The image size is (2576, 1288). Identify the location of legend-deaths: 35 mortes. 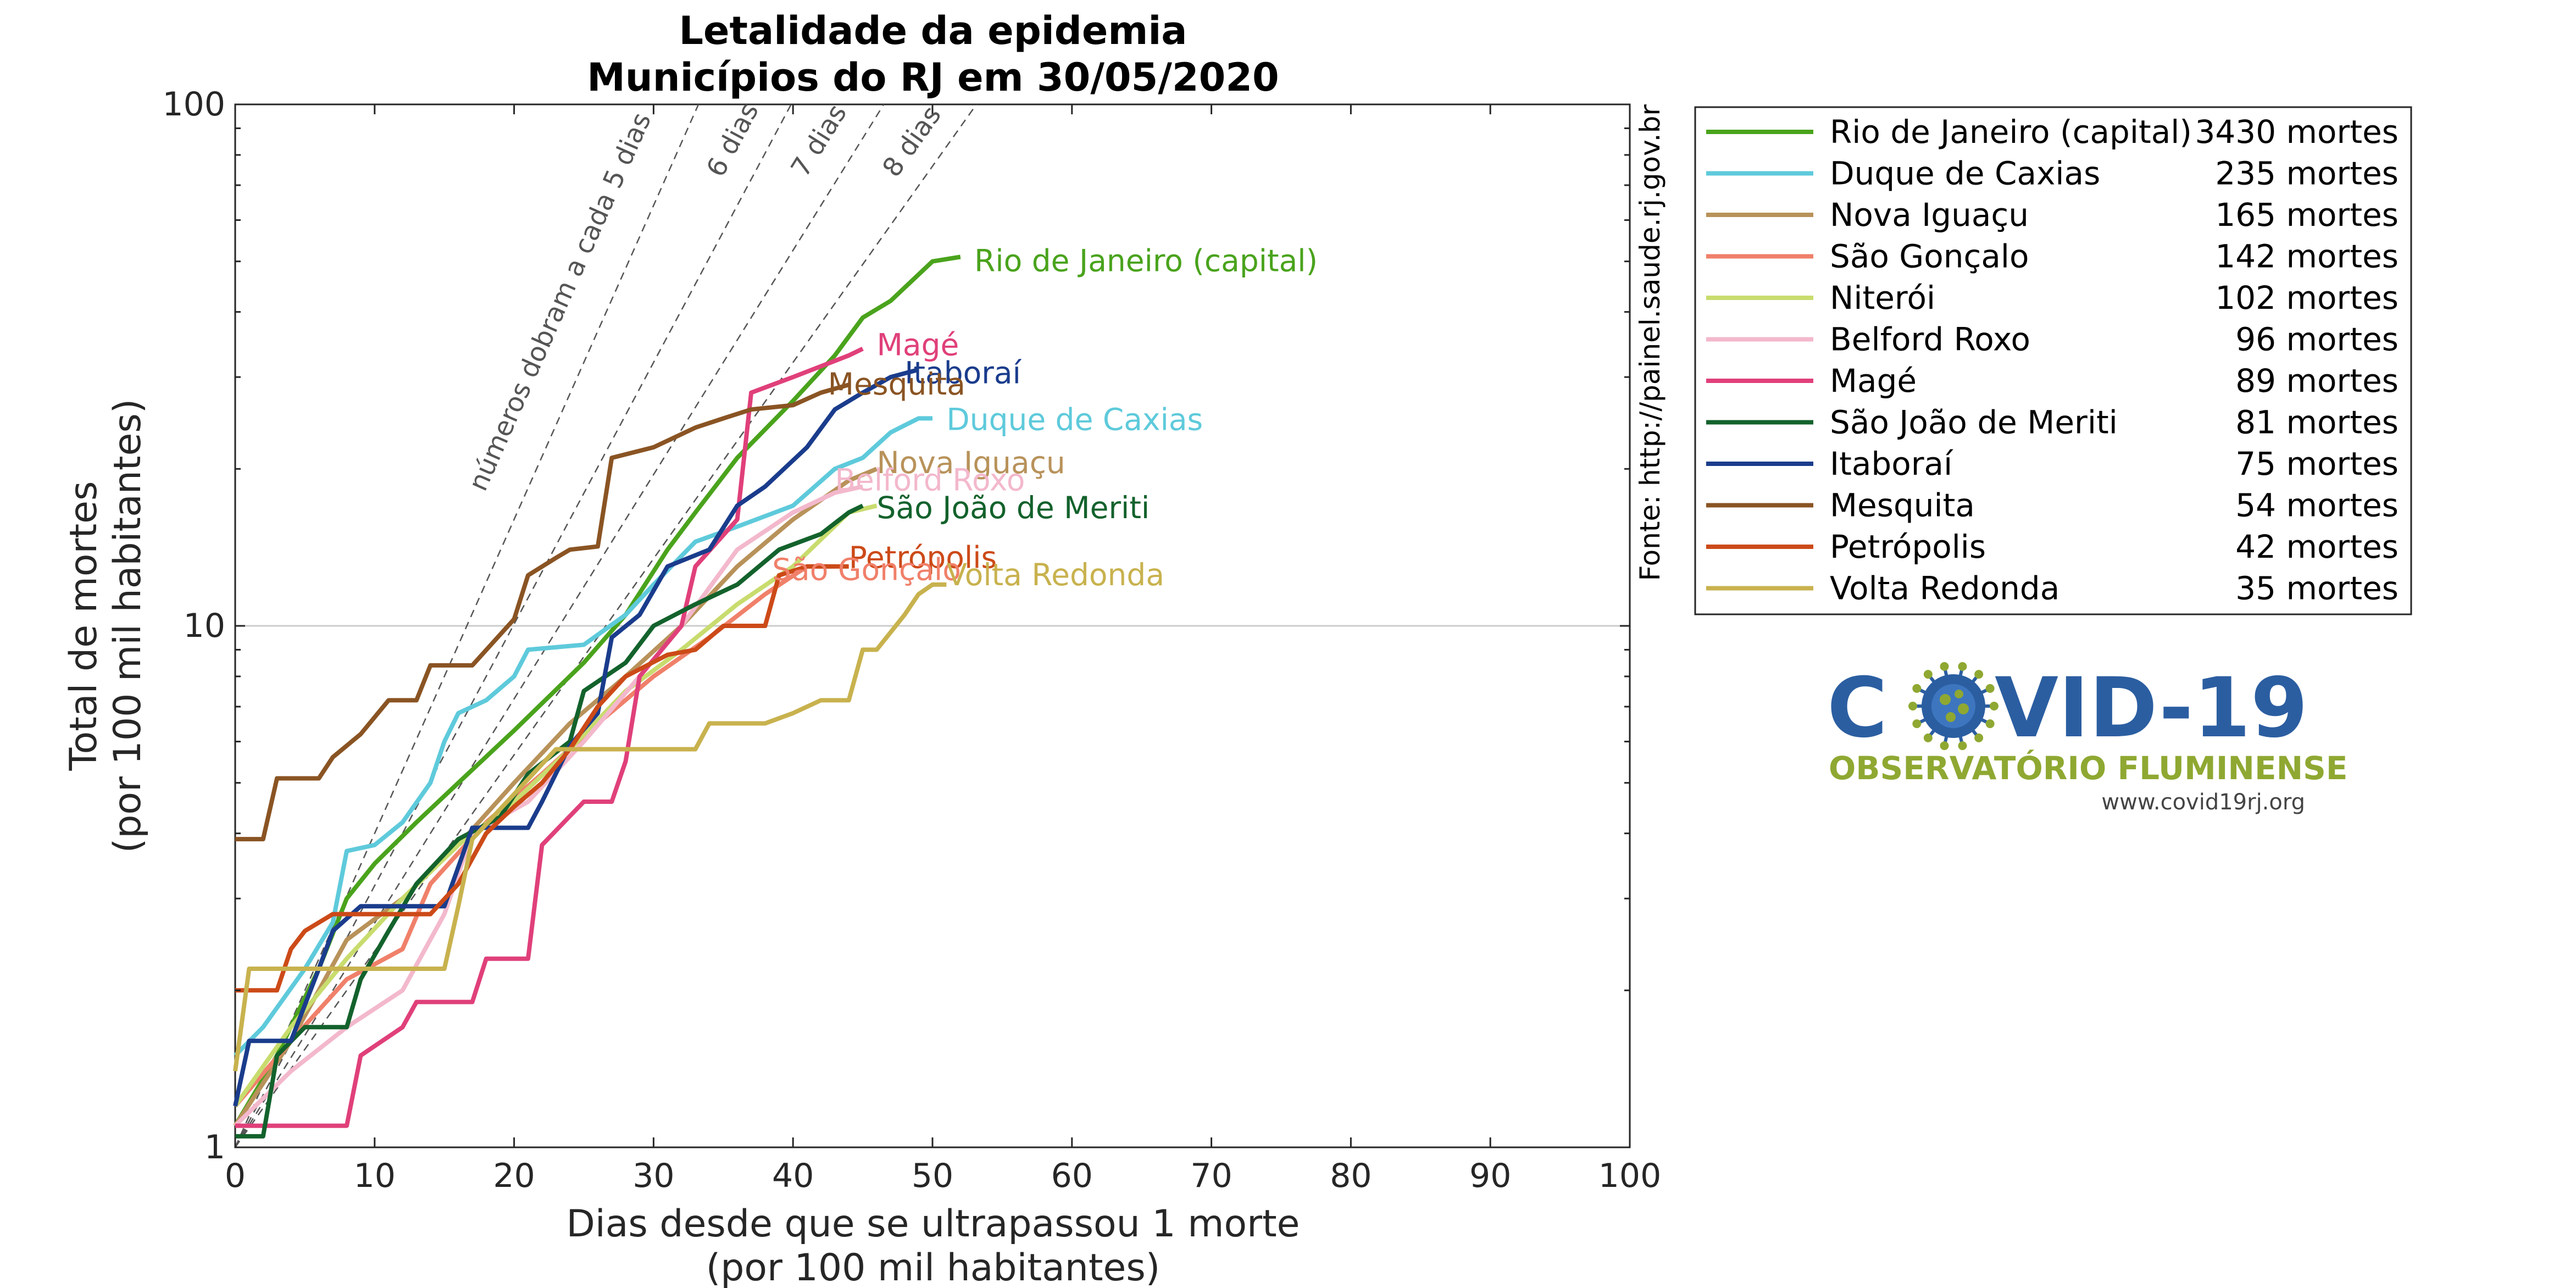
(2317, 588).